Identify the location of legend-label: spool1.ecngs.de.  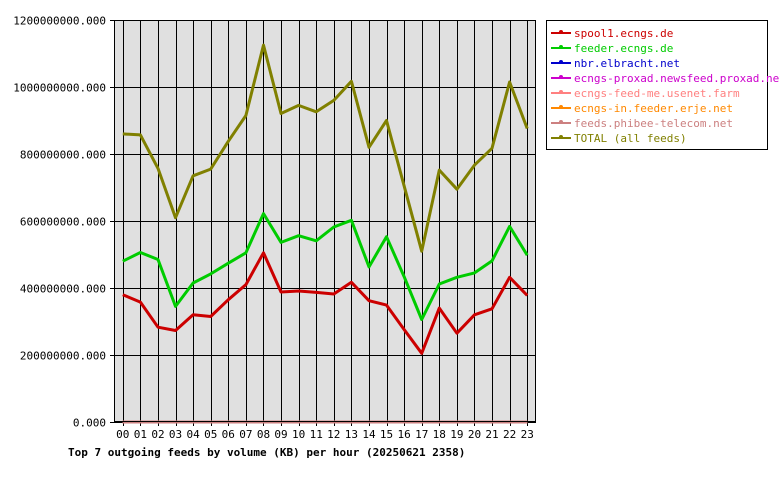
(624, 33).